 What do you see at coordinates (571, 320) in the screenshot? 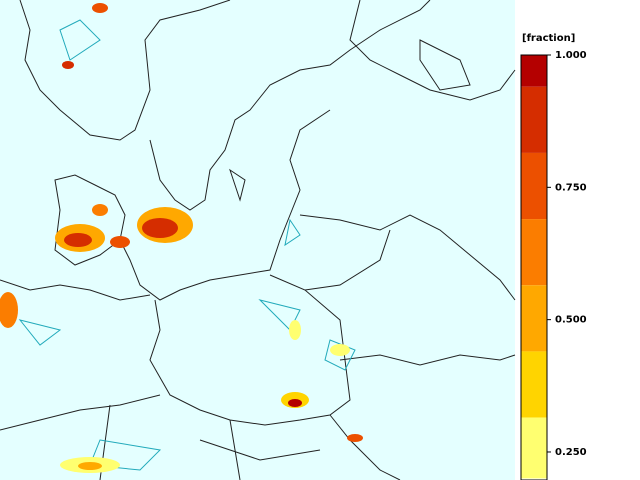
I see `colorbar-tick-label: 0.500` at bounding box center [571, 320].